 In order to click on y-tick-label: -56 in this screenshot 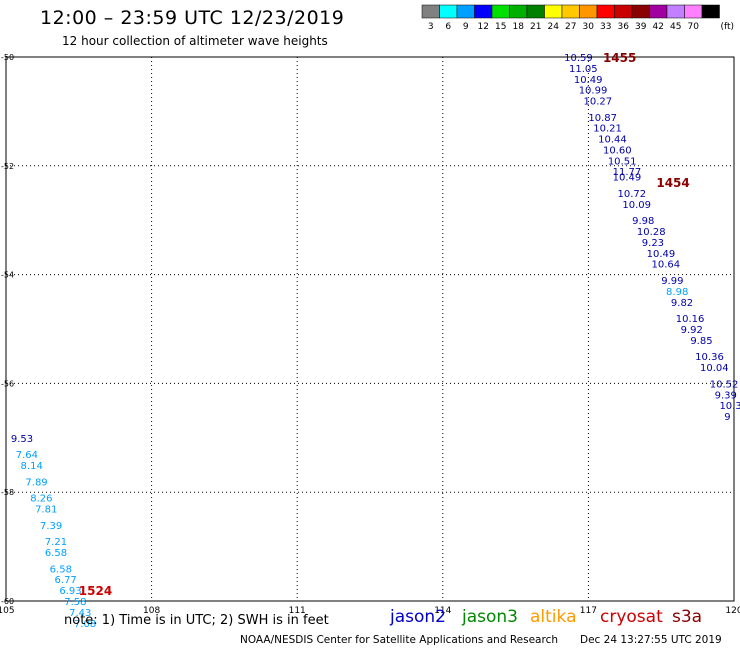, I will do `click(7, 383)`.